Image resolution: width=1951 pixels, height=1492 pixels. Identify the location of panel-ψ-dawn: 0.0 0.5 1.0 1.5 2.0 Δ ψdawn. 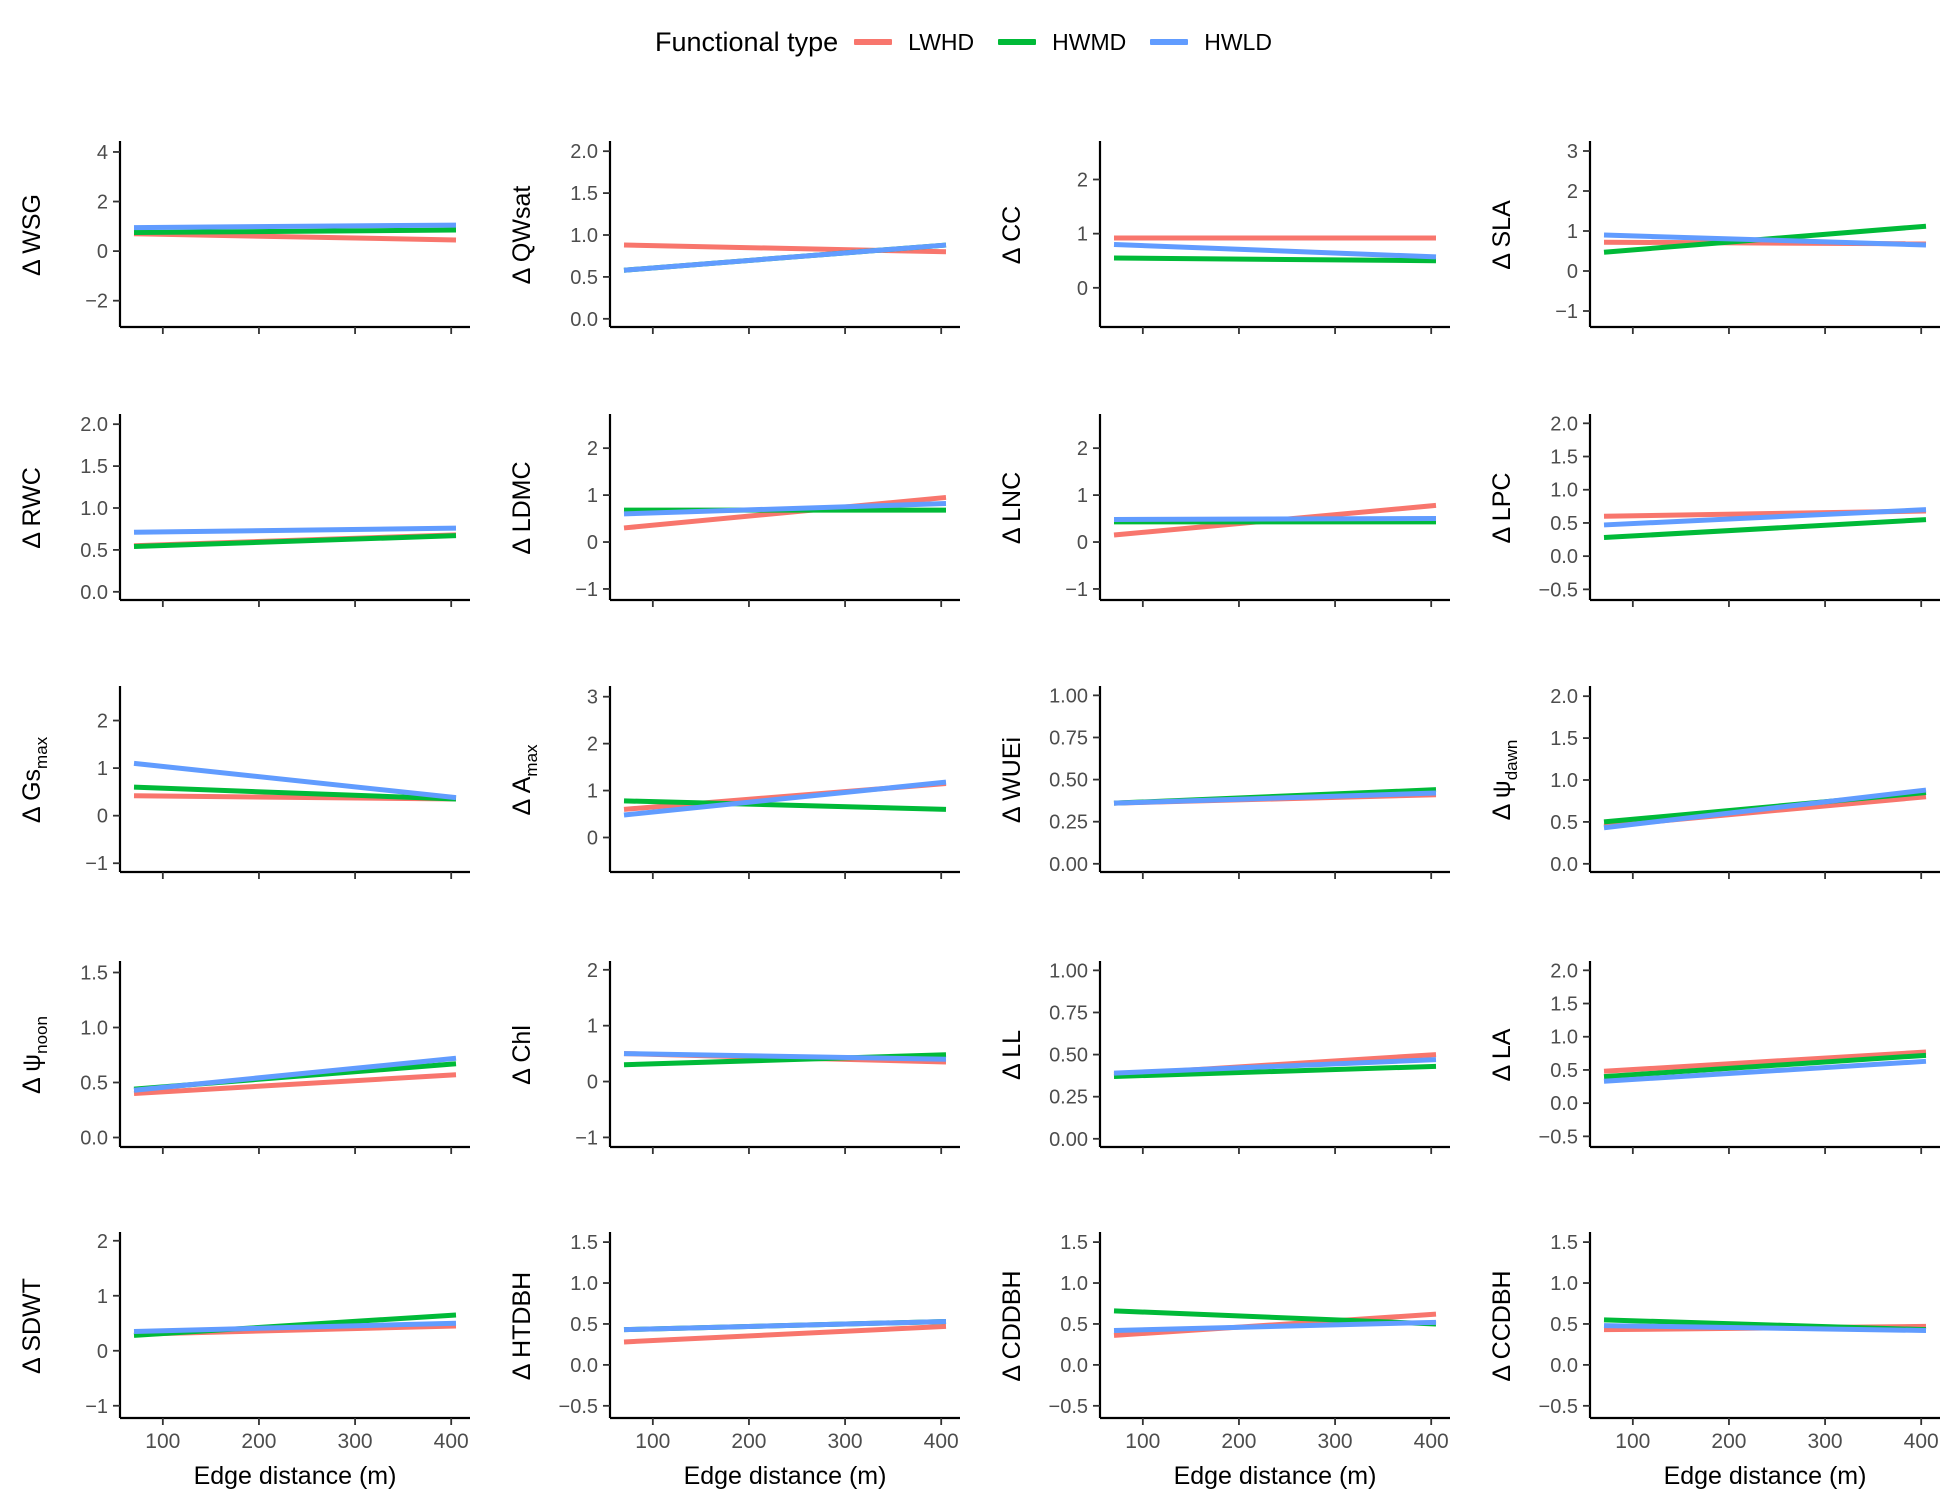
(1714, 782).